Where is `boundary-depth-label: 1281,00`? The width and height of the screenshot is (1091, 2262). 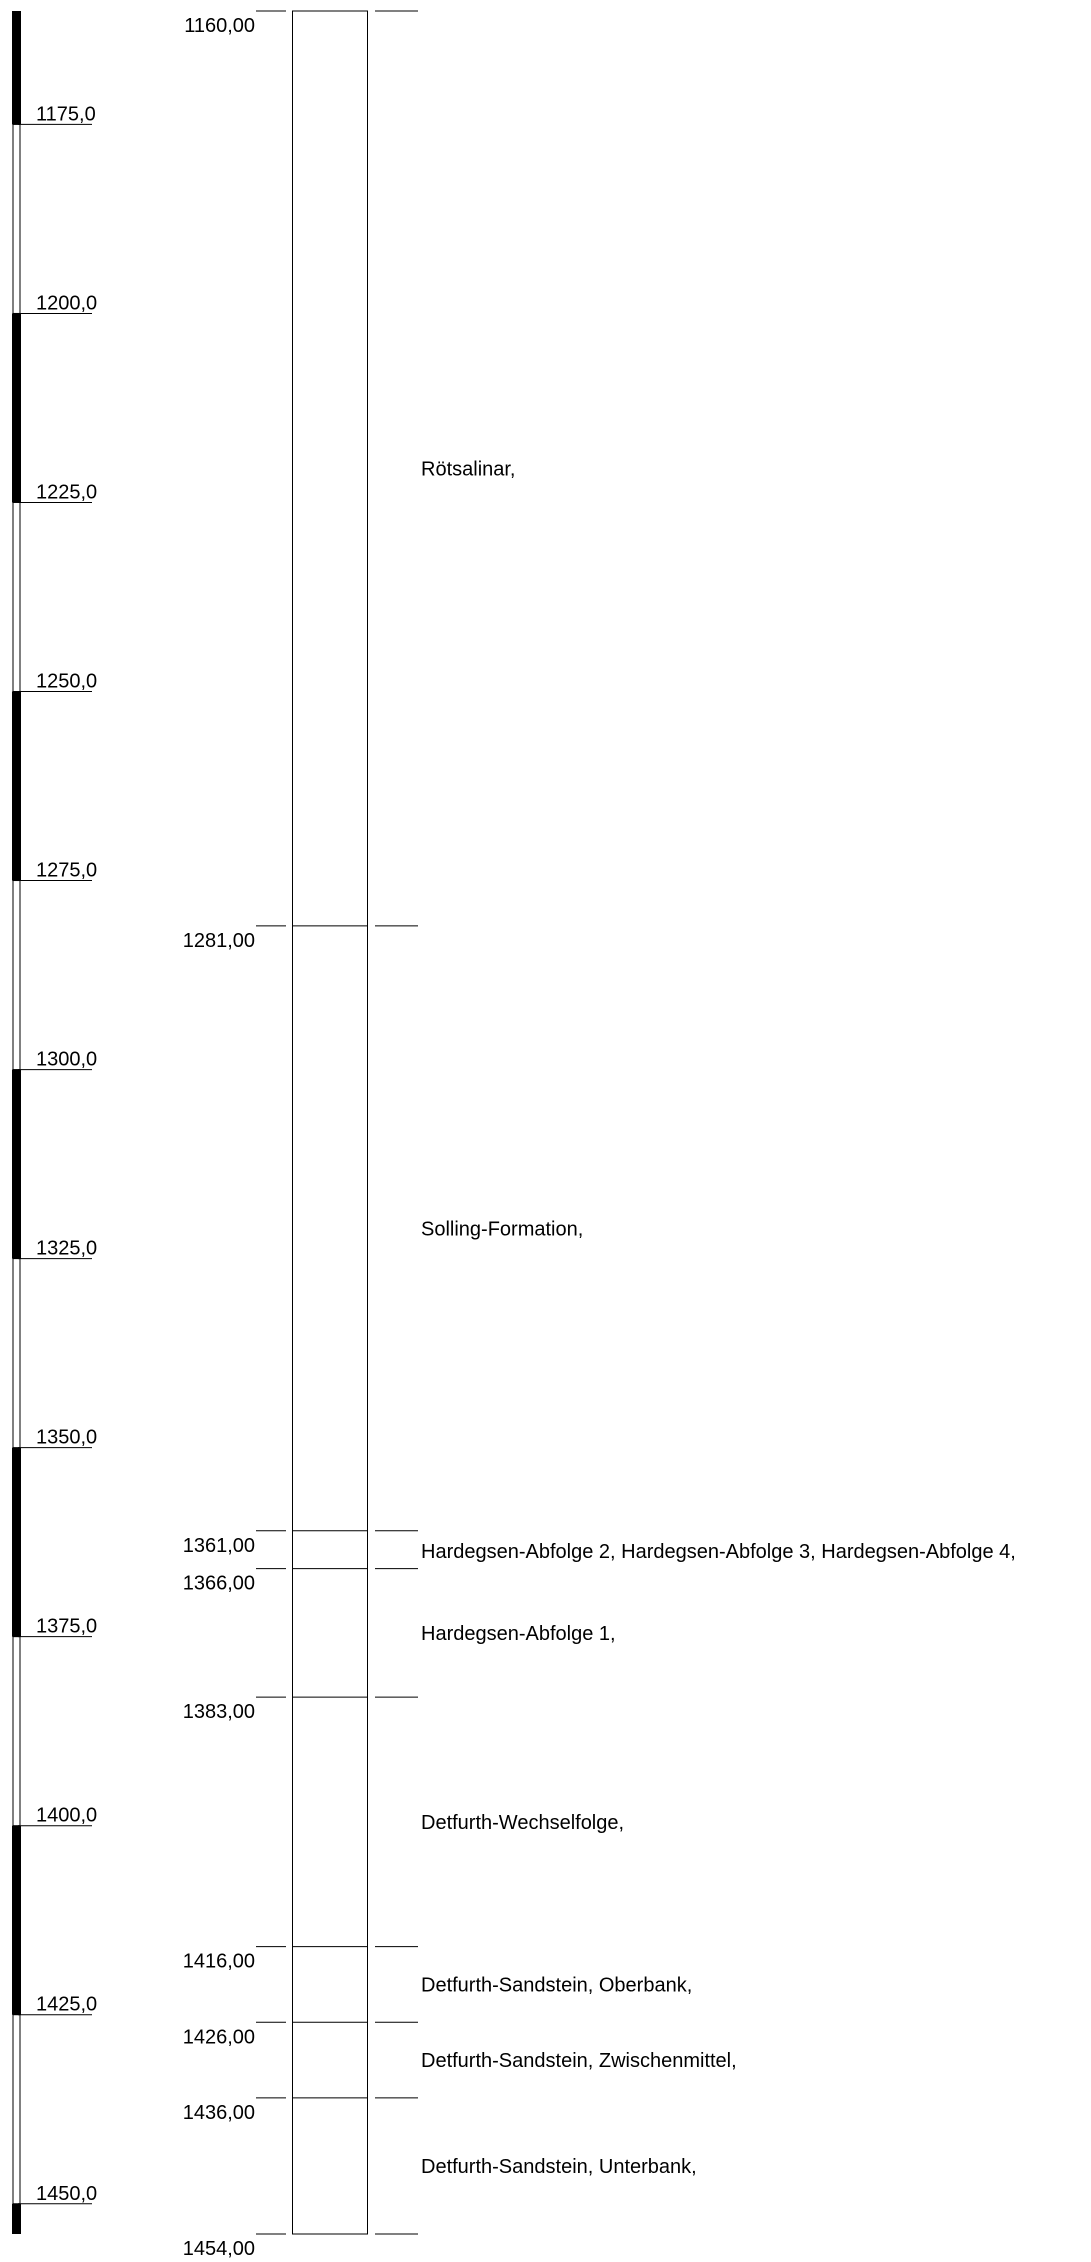
boundary-depth-label: 1281,00 is located at coordinates (219, 941).